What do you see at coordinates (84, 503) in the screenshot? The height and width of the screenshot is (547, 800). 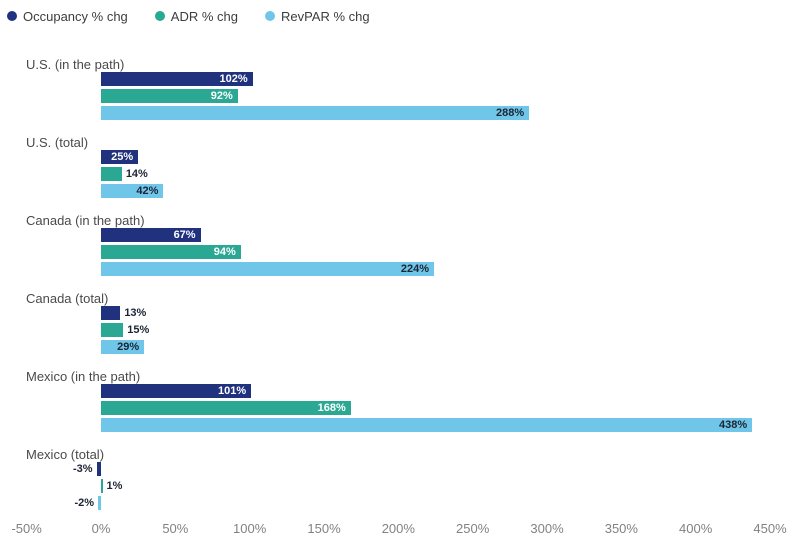 I see `bar-value-label: -2%` at bounding box center [84, 503].